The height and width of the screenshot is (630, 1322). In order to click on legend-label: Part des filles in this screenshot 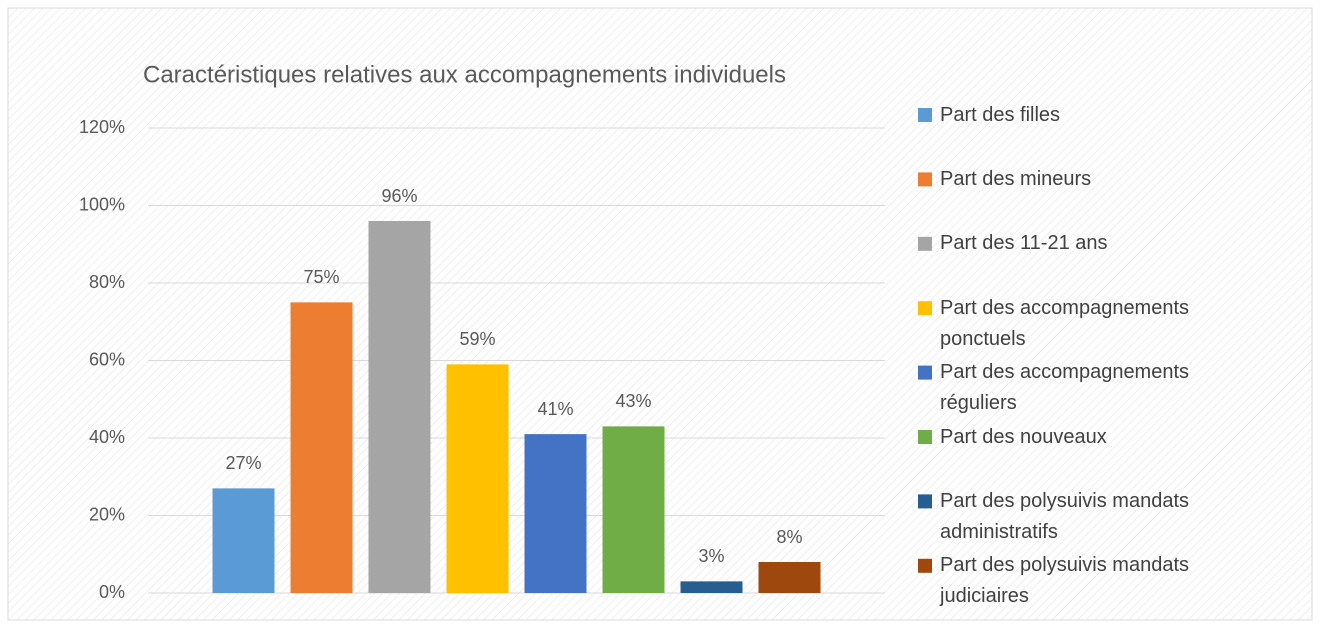, I will do `click(1000, 114)`.